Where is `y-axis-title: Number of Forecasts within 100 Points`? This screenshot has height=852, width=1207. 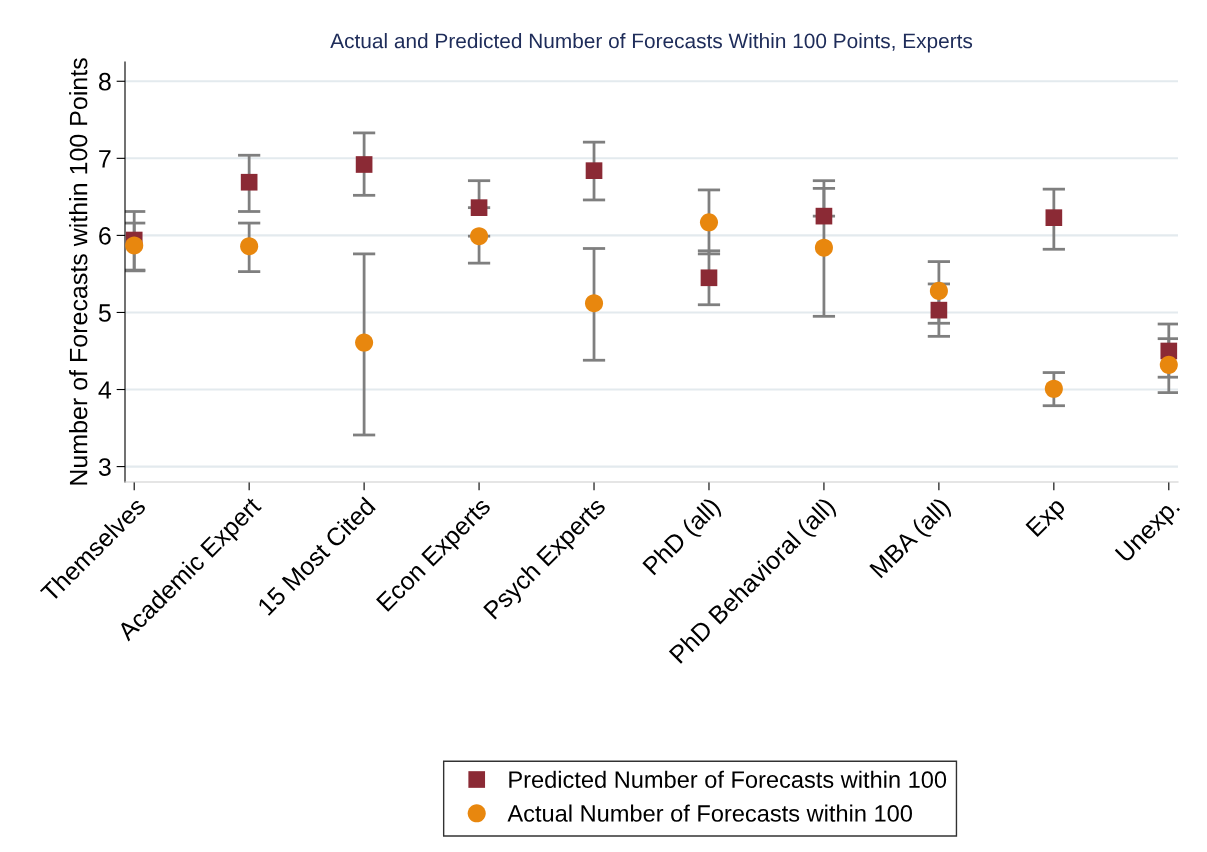
y-axis-title: Number of Forecasts within 100 Points is located at coordinates (78, 271).